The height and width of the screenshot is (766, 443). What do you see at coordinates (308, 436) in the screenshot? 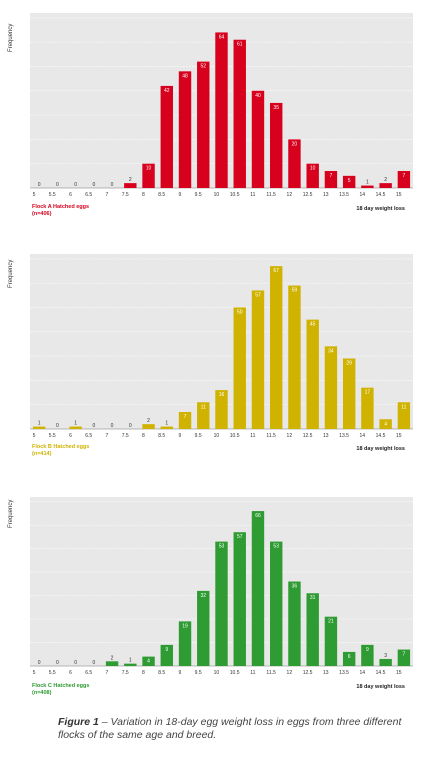
I see `x-tick-label: 12.5` at bounding box center [308, 436].